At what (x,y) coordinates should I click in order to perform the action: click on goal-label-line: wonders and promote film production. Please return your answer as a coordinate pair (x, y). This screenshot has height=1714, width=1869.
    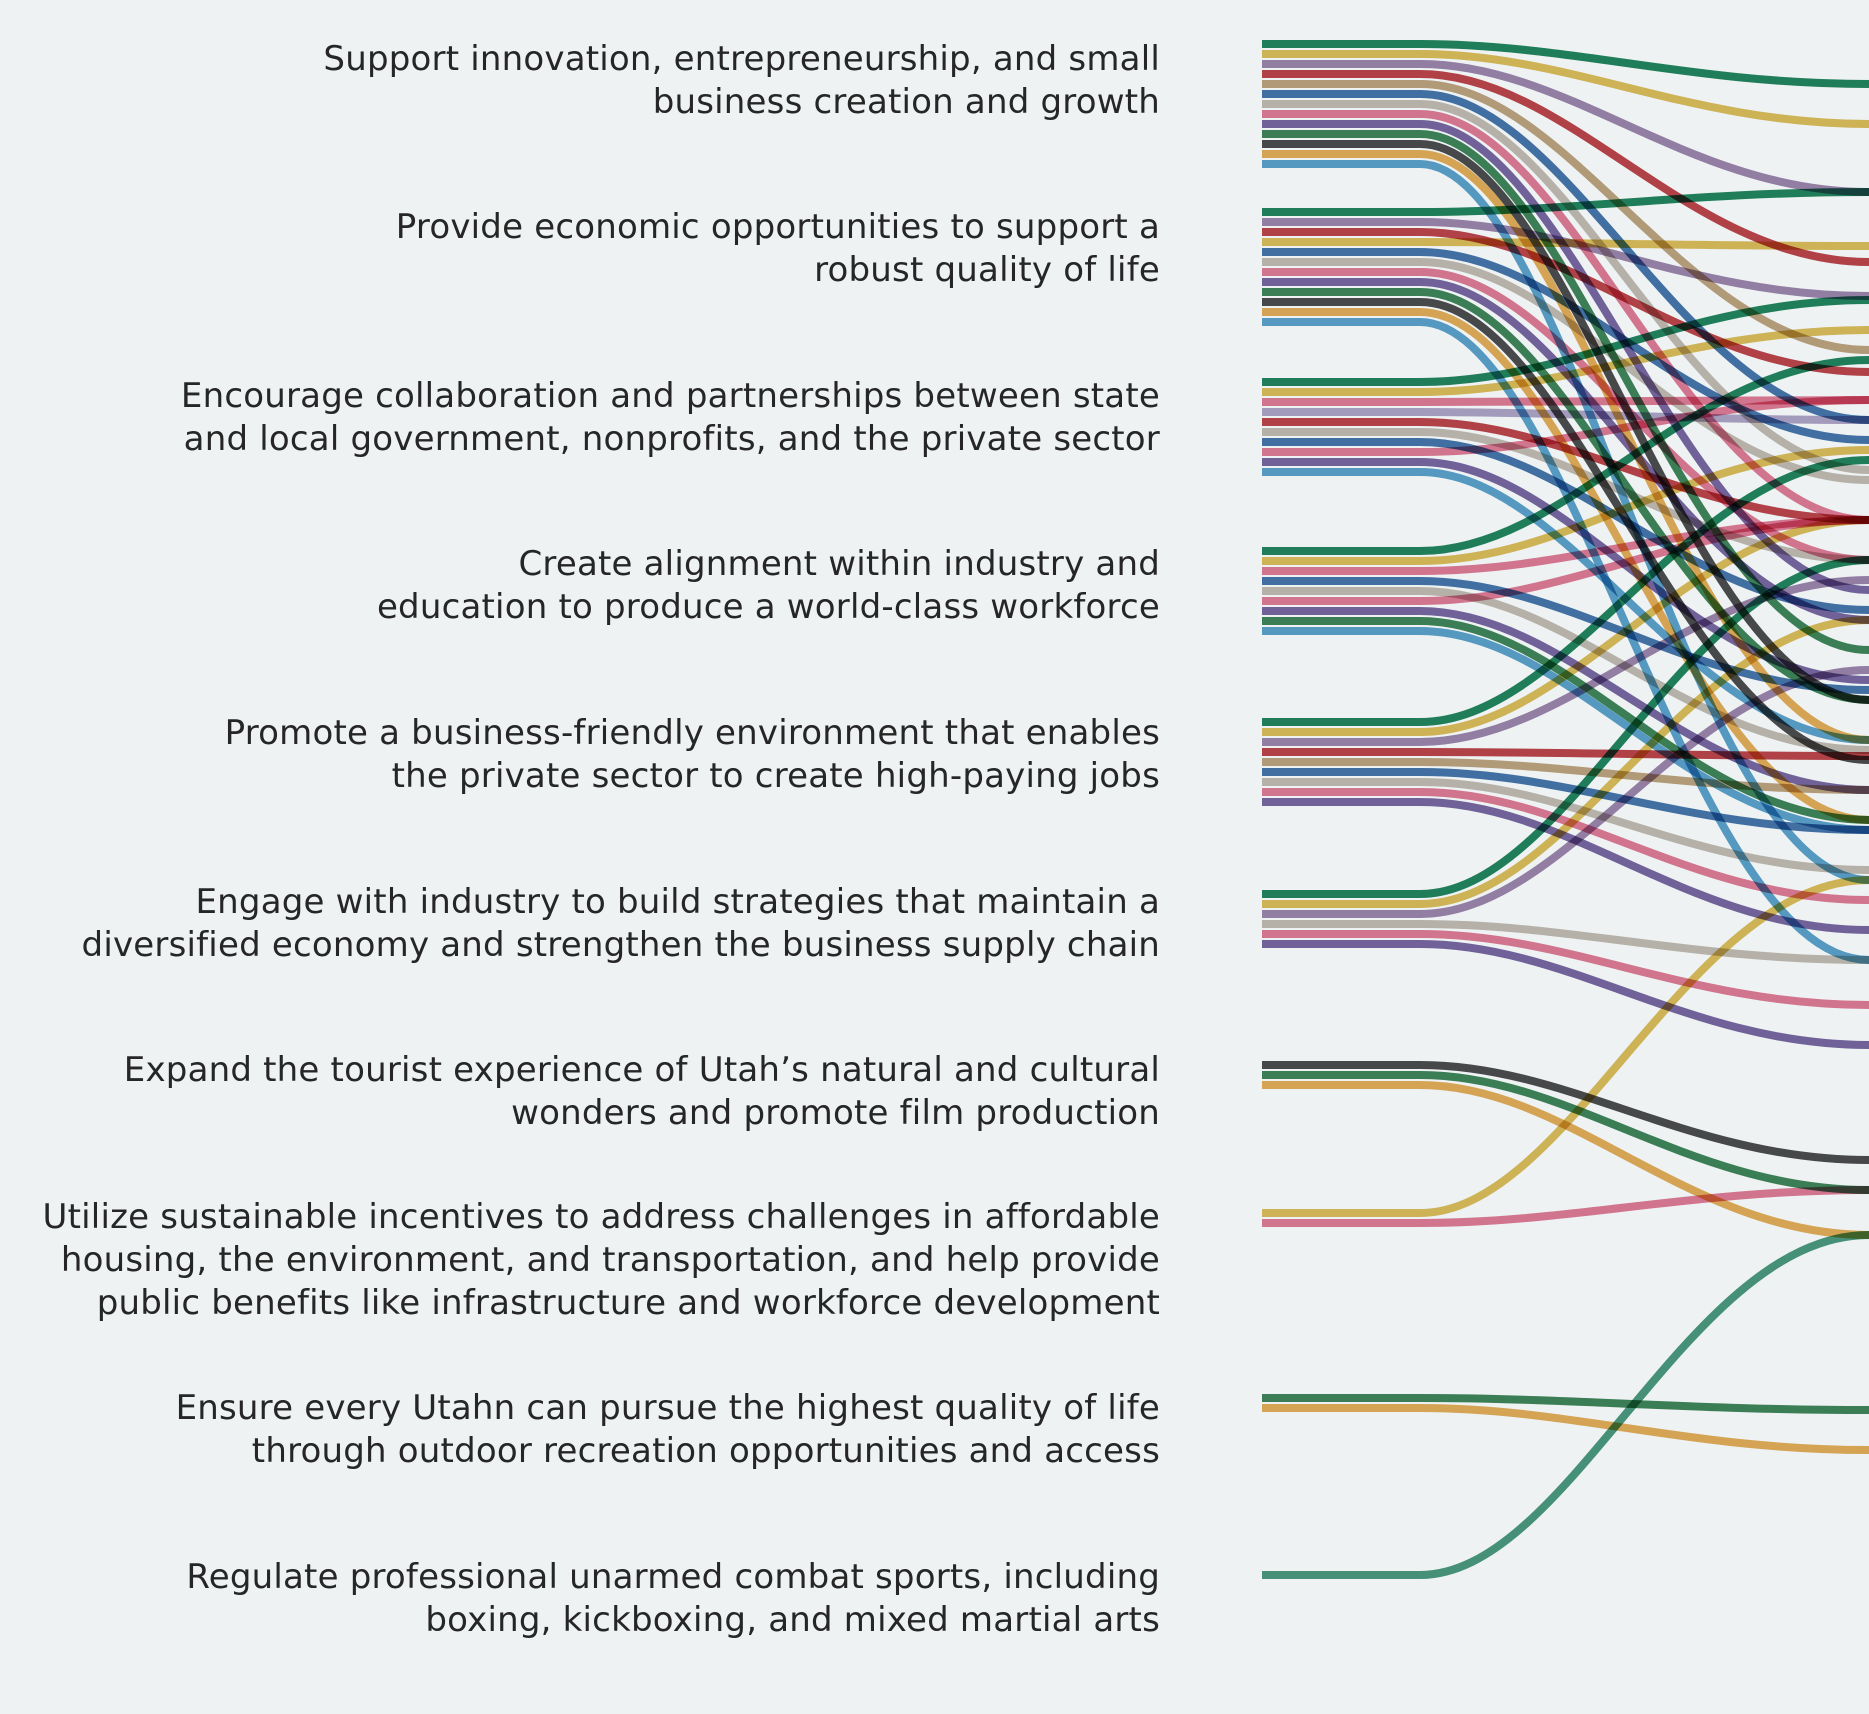
    Looking at the image, I should click on (835, 1113).